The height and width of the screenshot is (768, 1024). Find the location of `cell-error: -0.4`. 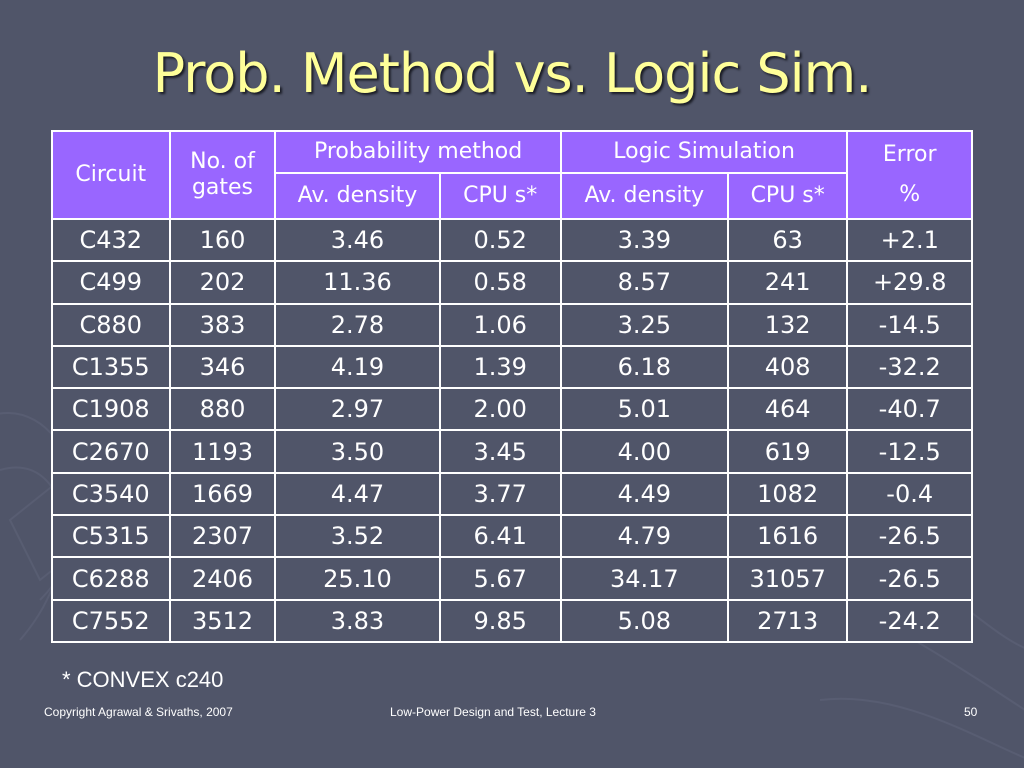

cell-error: -0.4 is located at coordinates (909, 494).